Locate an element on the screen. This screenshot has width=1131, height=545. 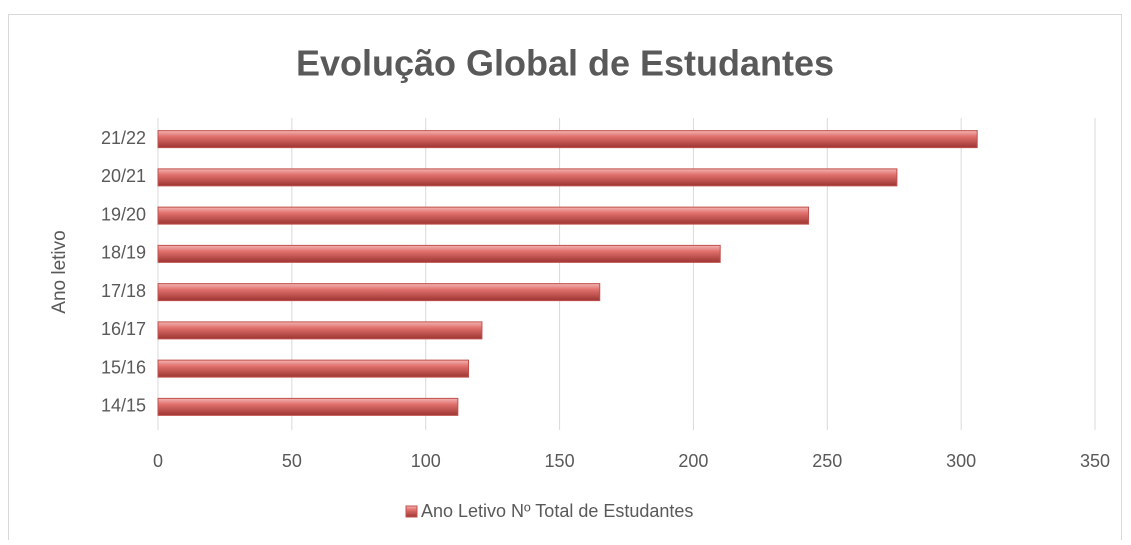
x-tick-label: 100 is located at coordinates (426, 461).